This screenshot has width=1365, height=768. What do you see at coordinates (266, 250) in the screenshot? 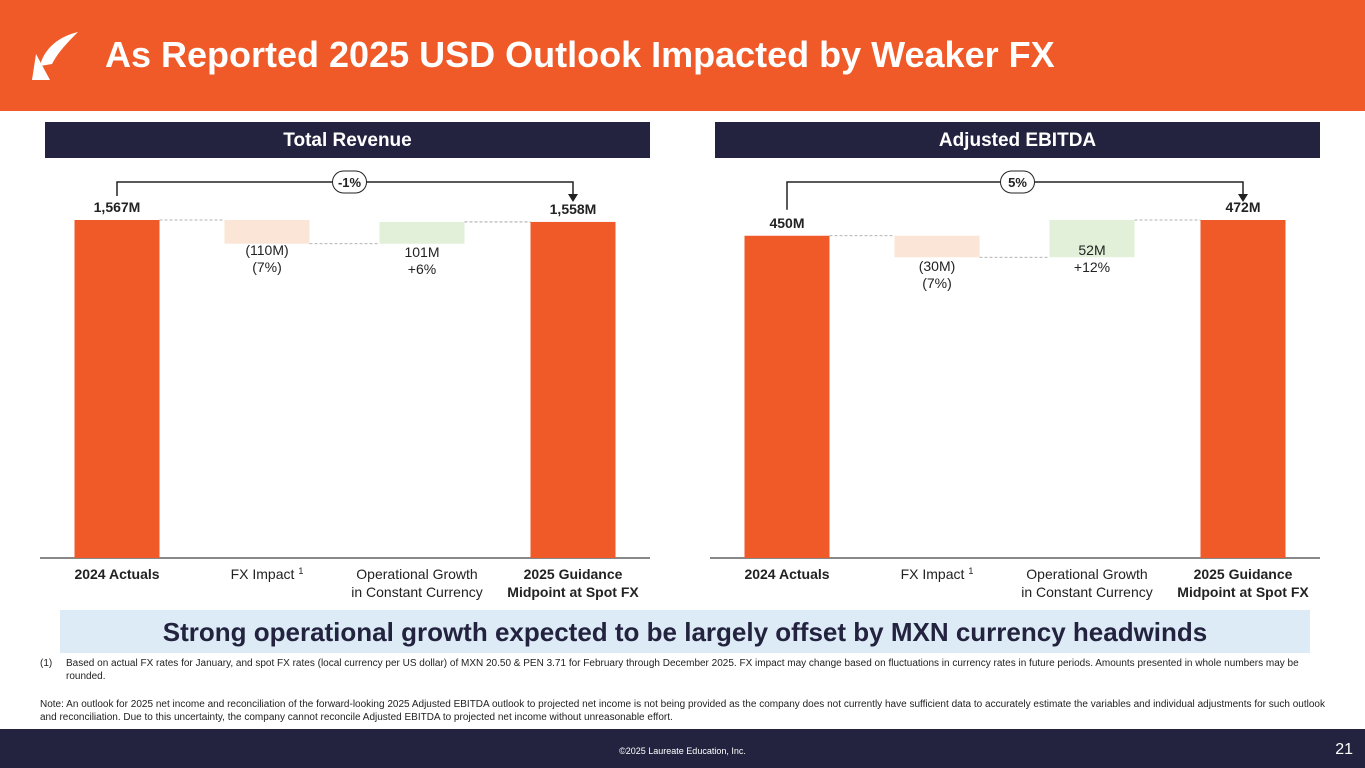
I see `data-label-fx-impact: (110M)` at bounding box center [266, 250].